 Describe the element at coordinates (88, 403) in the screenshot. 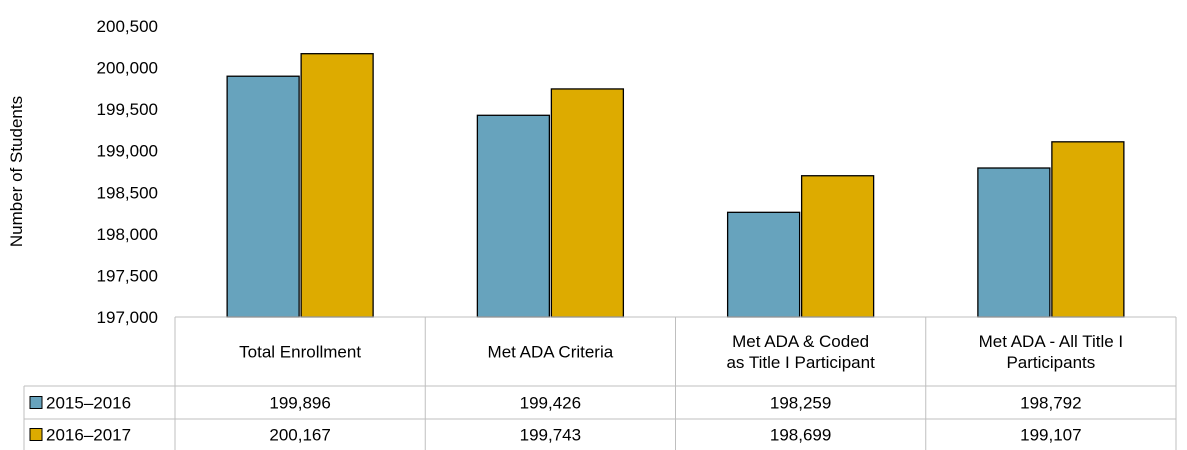

I see `legend-label-1: 2015–2016` at that location.